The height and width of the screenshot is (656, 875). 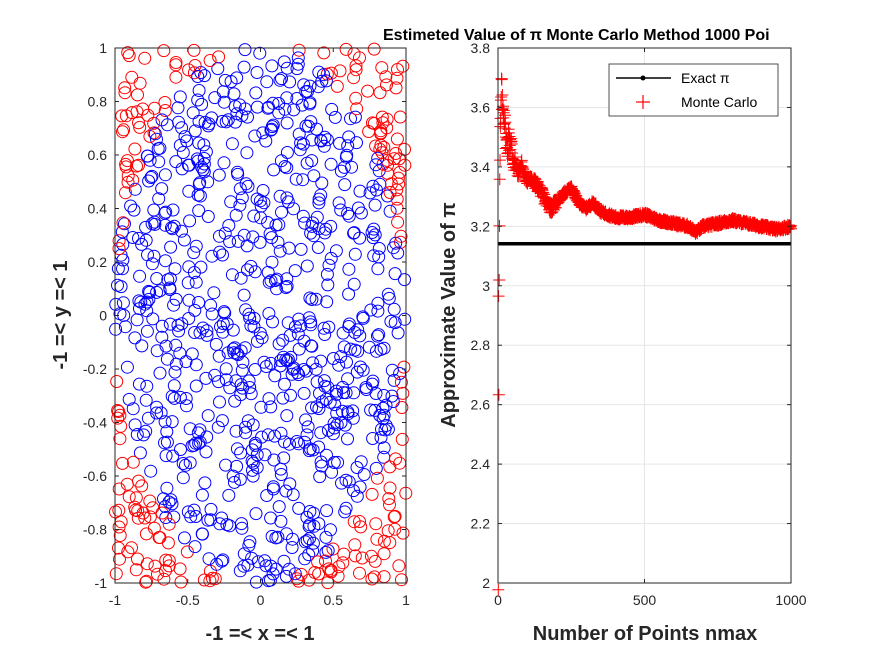 What do you see at coordinates (406, 600) in the screenshot?
I see `x-tick-label: 1` at bounding box center [406, 600].